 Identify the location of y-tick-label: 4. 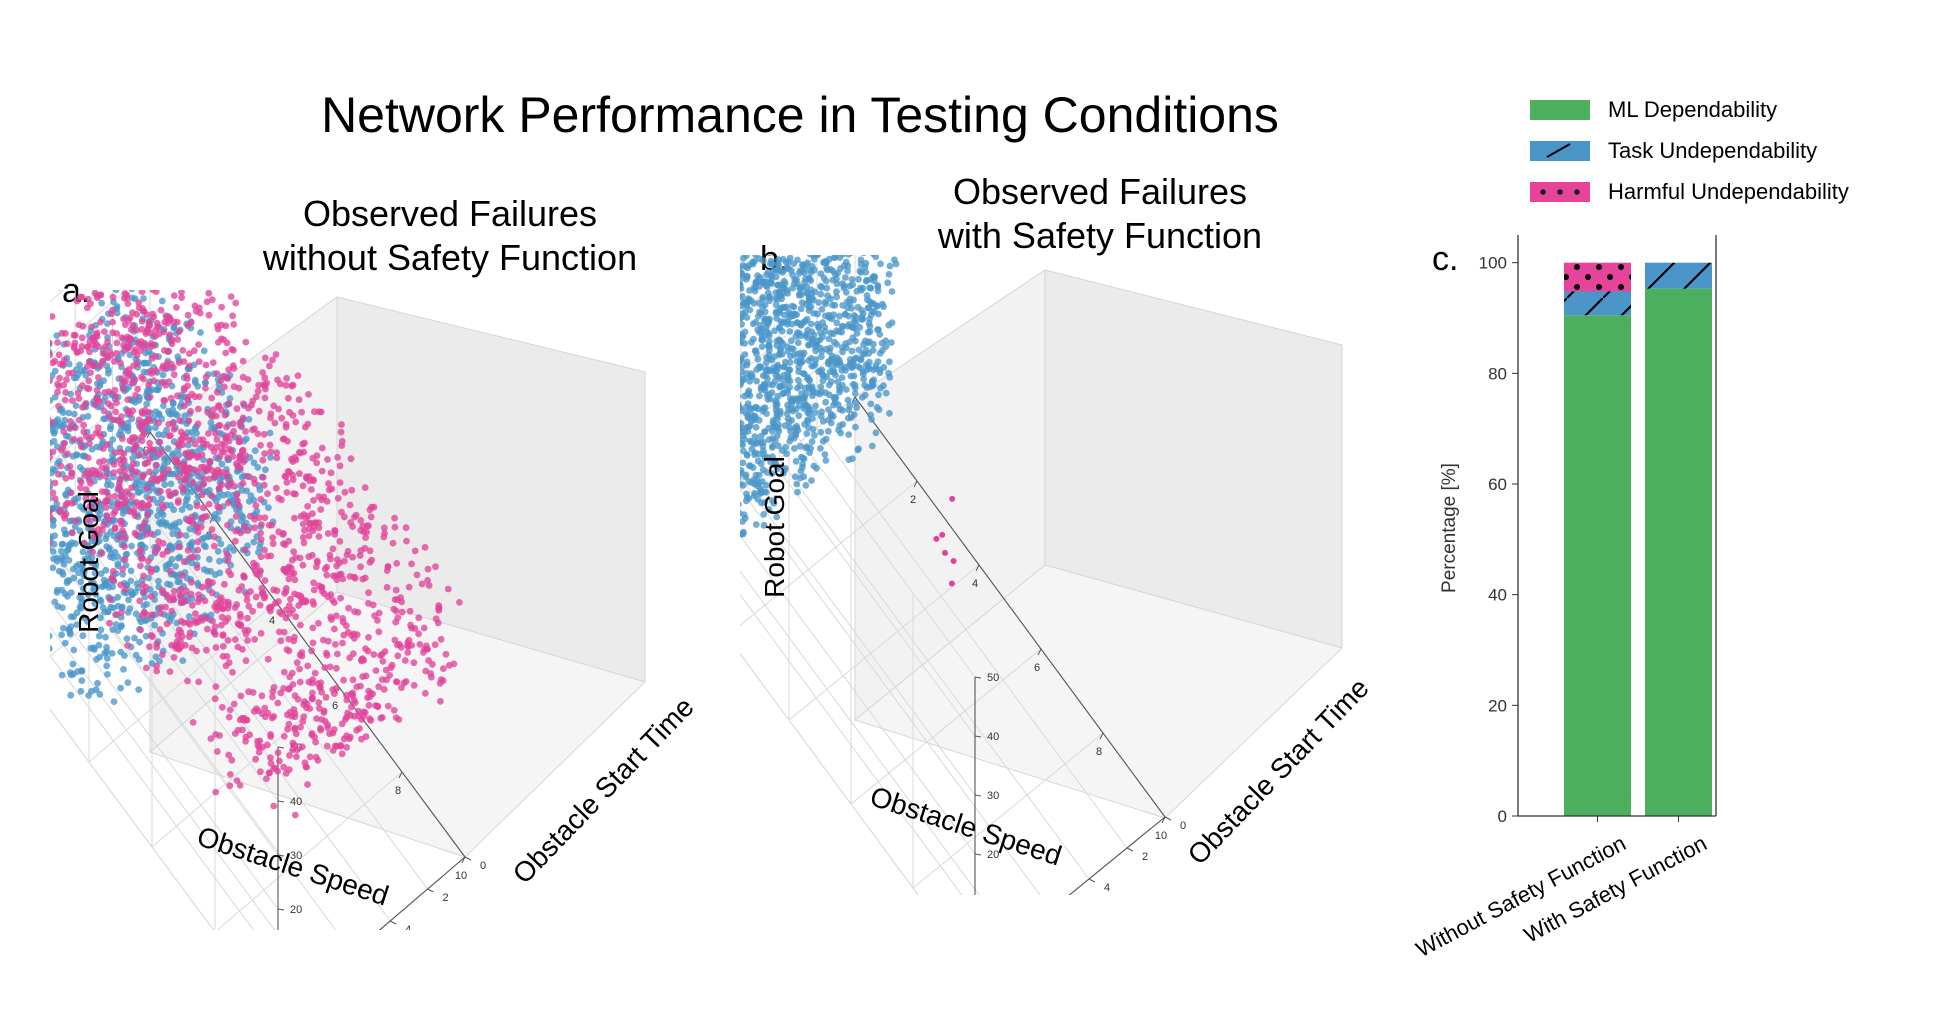
(1107, 888).